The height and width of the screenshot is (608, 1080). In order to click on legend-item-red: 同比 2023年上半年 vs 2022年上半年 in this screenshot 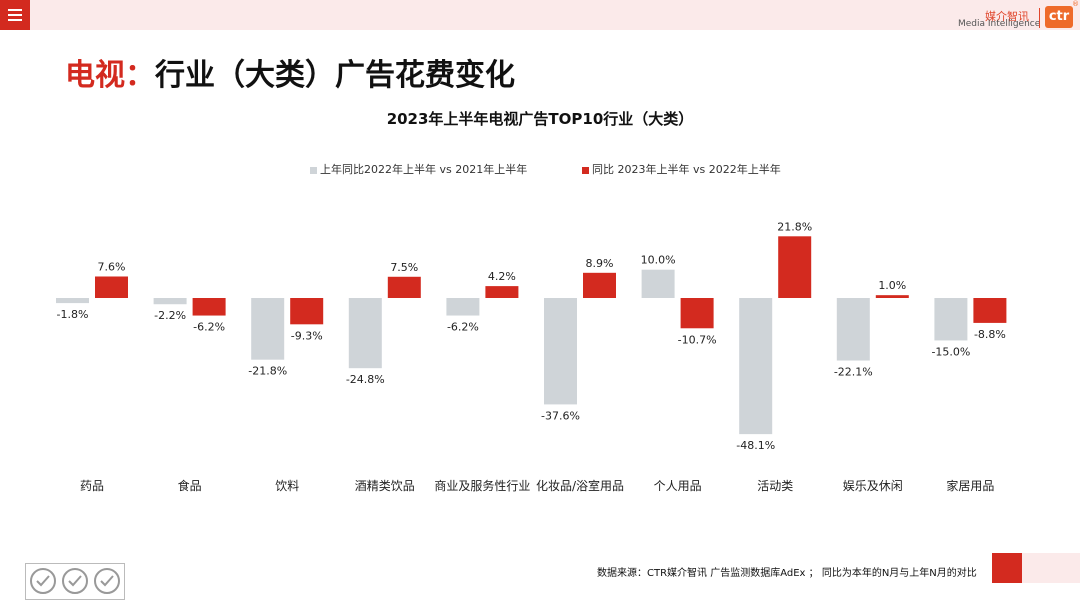, I will do `click(681, 169)`.